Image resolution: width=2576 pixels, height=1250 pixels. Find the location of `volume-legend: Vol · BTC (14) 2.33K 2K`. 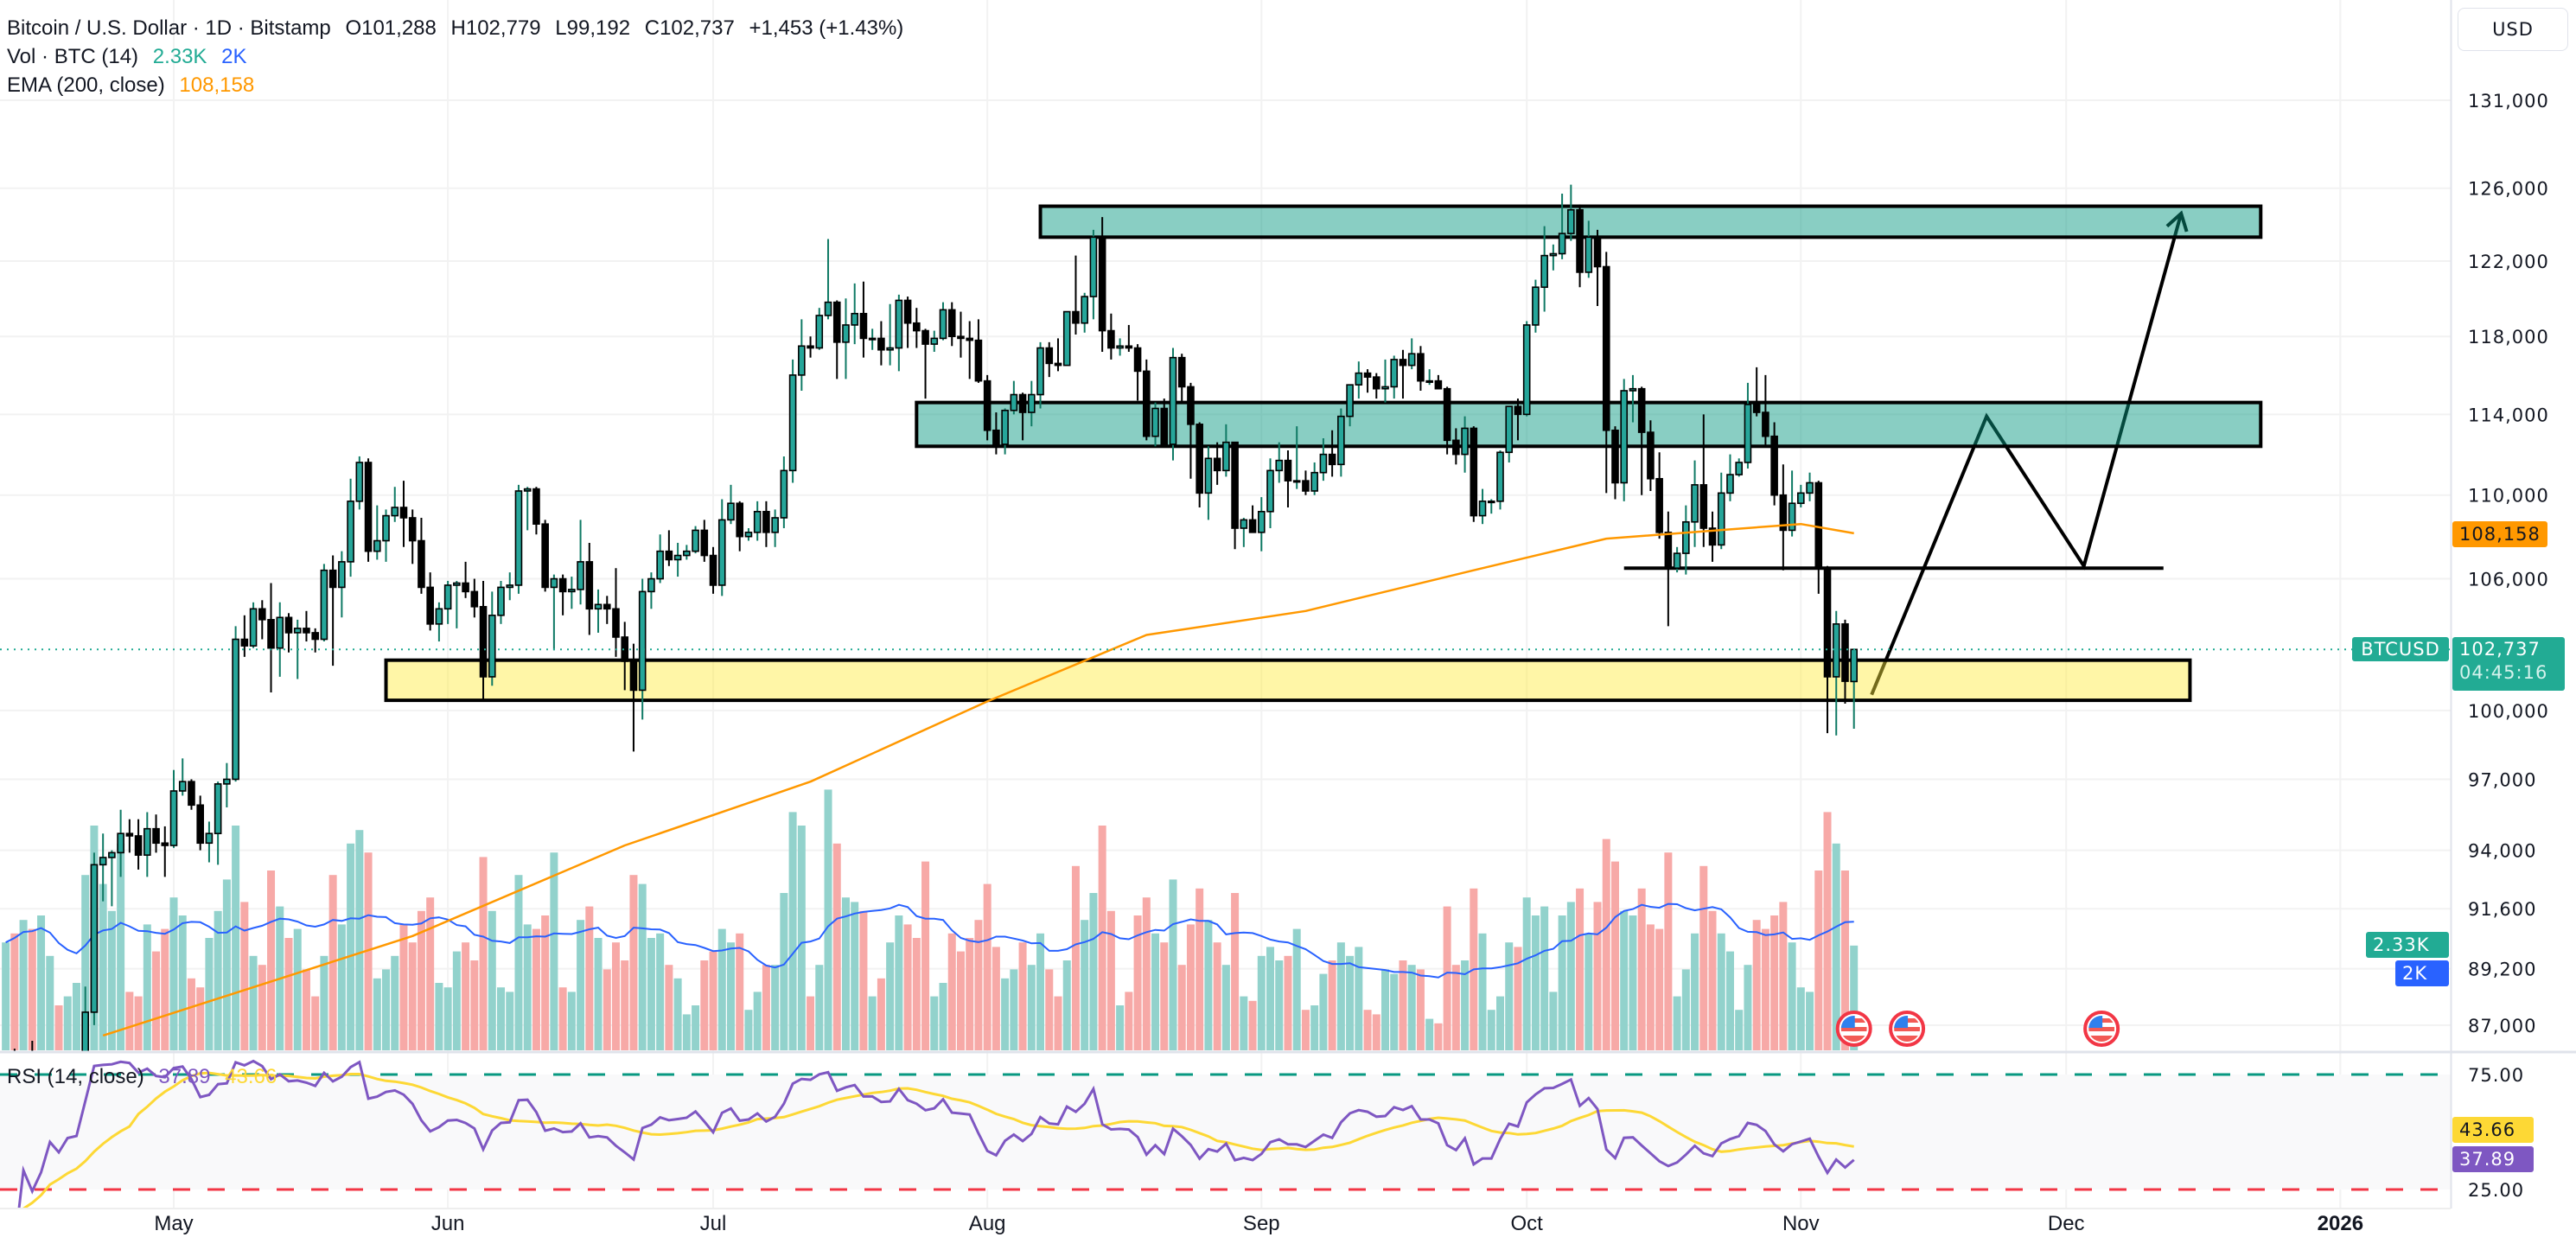

volume-legend: Vol · BTC (14) 2.33K 2K is located at coordinates (131, 57).